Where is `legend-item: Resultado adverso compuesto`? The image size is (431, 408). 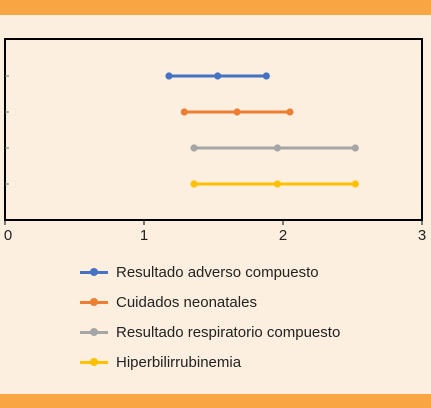
legend-item: Resultado adverso compuesto is located at coordinates (210, 272).